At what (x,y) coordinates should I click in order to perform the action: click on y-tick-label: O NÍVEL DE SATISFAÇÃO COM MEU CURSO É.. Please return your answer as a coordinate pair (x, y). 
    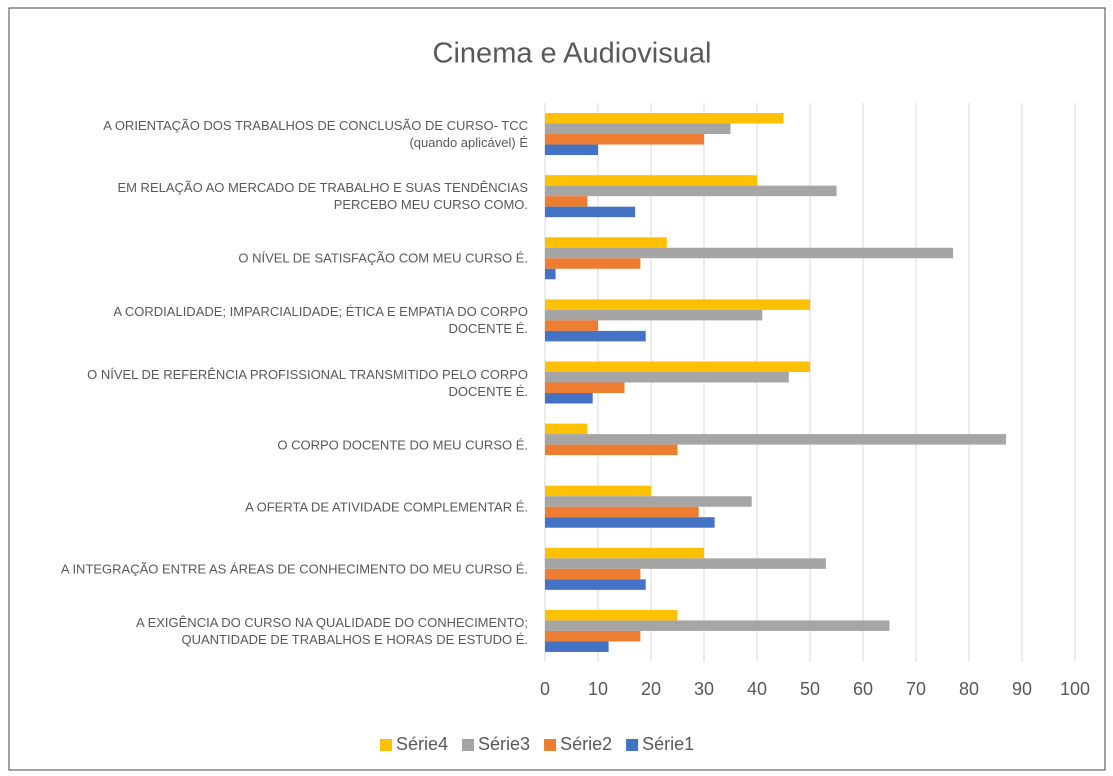
    Looking at the image, I should click on (383, 258).